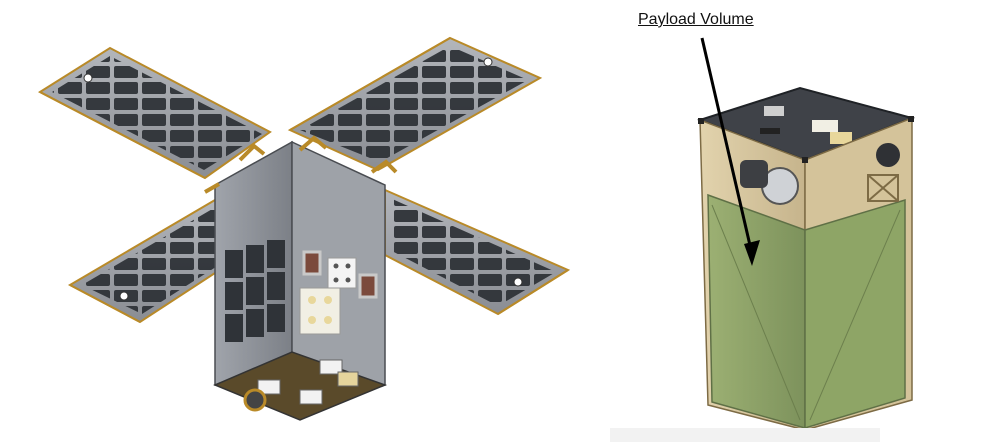 The width and height of the screenshot is (990, 447). What do you see at coordinates (754, 174) in the screenshot?
I see `camera-lens-icon` at bounding box center [754, 174].